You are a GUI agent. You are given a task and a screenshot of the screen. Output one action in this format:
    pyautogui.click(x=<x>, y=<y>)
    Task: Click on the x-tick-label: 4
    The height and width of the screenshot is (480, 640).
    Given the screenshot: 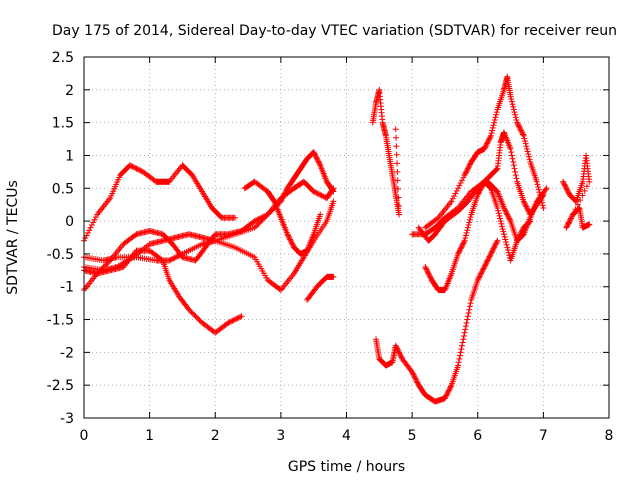 What is the action you would take?
    pyautogui.click(x=346, y=436)
    